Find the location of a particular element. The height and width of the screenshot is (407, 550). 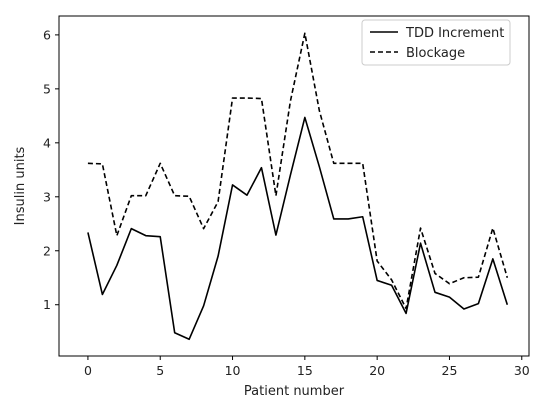

x-tick-label: 0 is located at coordinates (88, 370).